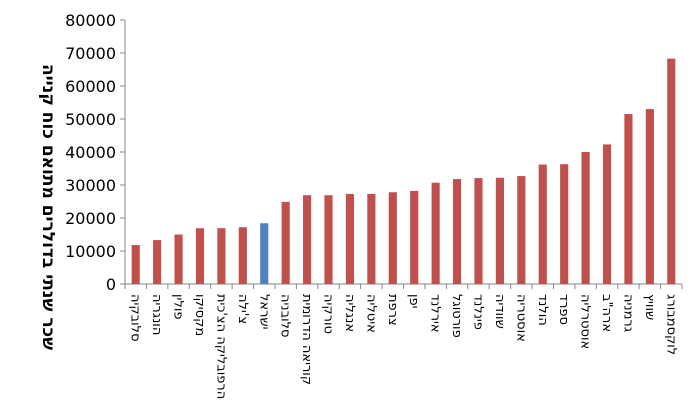  I want to click on x-tick-label: הולנד, so click(542, 310).